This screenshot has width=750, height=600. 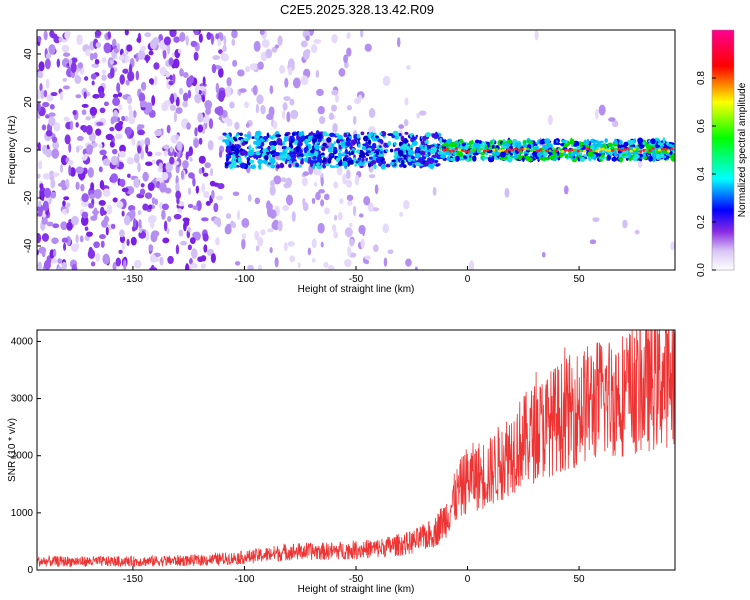 I want to click on snr-y-ticks: 0 1000 2000 3000 4000, so click(x=26, y=456).